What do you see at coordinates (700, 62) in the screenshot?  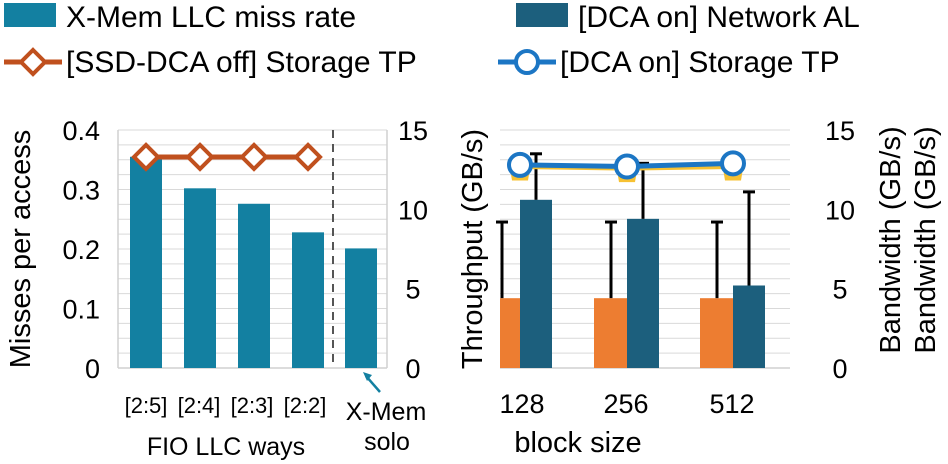 I see `legend-label-dca-storage-tp: [DCA on] Storage TP` at bounding box center [700, 62].